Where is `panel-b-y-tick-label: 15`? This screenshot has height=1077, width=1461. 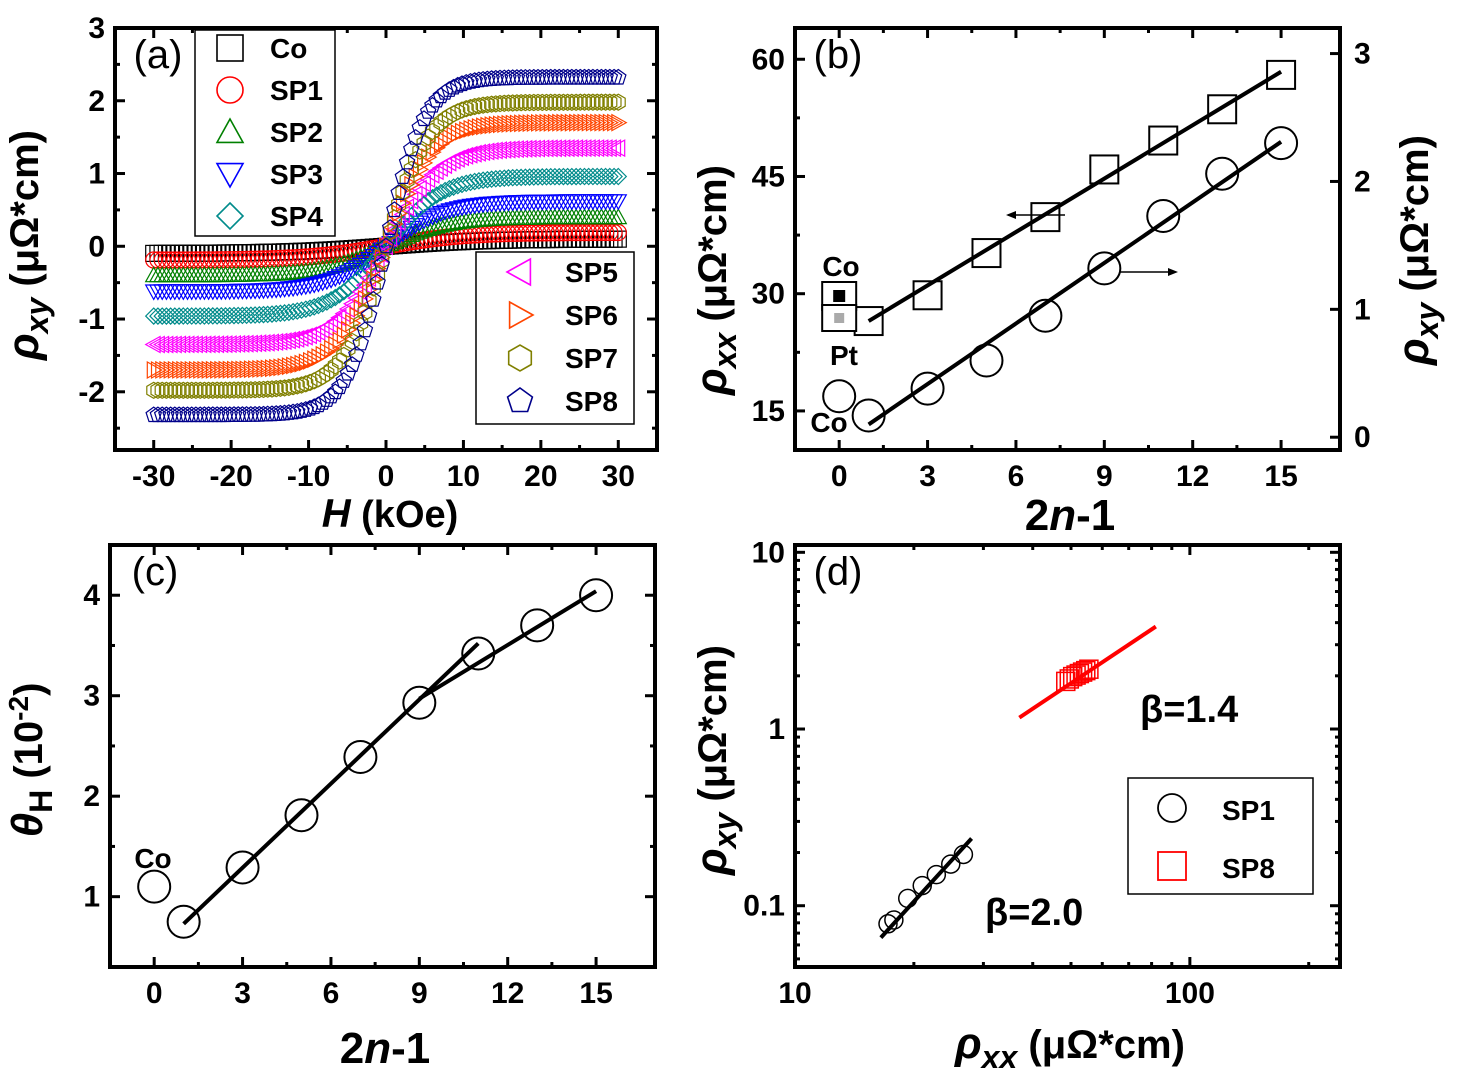 panel-b-y-tick-label: 15 is located at coordinates (768, 411).